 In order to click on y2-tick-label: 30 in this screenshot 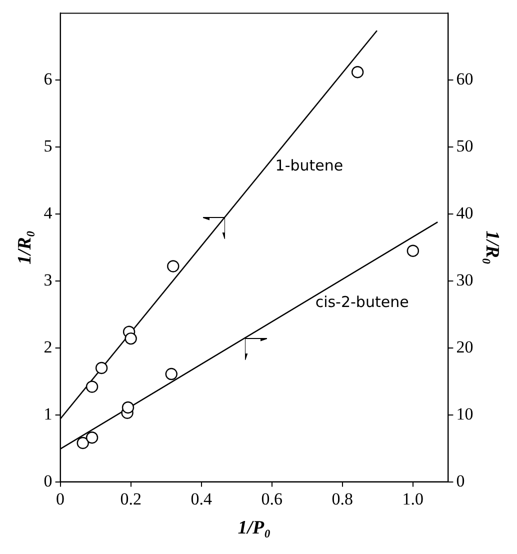, I will do `click(465, 280)`.